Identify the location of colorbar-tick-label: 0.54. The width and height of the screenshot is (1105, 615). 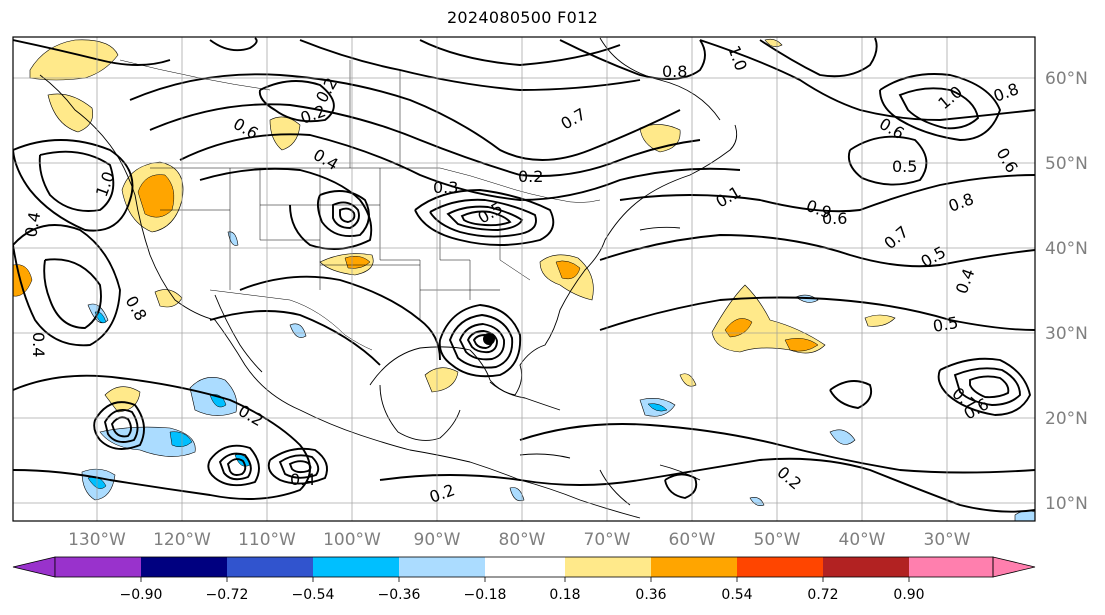
(736, 595).